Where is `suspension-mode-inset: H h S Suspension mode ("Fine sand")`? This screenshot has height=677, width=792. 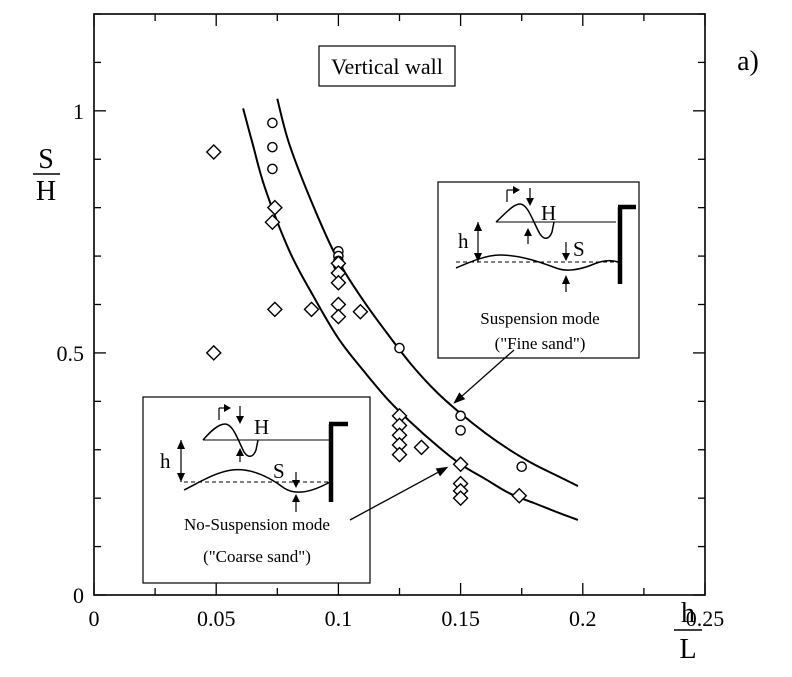 suspension-mode-inset: H h S Suspension mode ("Fine sand") is located at coordinates (538, 270).